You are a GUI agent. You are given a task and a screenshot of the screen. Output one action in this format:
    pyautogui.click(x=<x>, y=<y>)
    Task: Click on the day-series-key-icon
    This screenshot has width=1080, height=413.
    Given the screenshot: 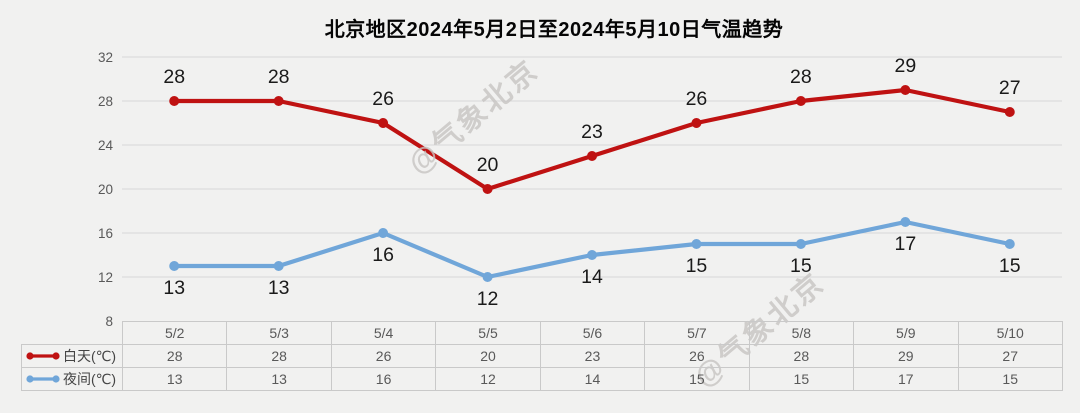 What is the action you would take?
    pyautogui.click(x=43, y=356)
    